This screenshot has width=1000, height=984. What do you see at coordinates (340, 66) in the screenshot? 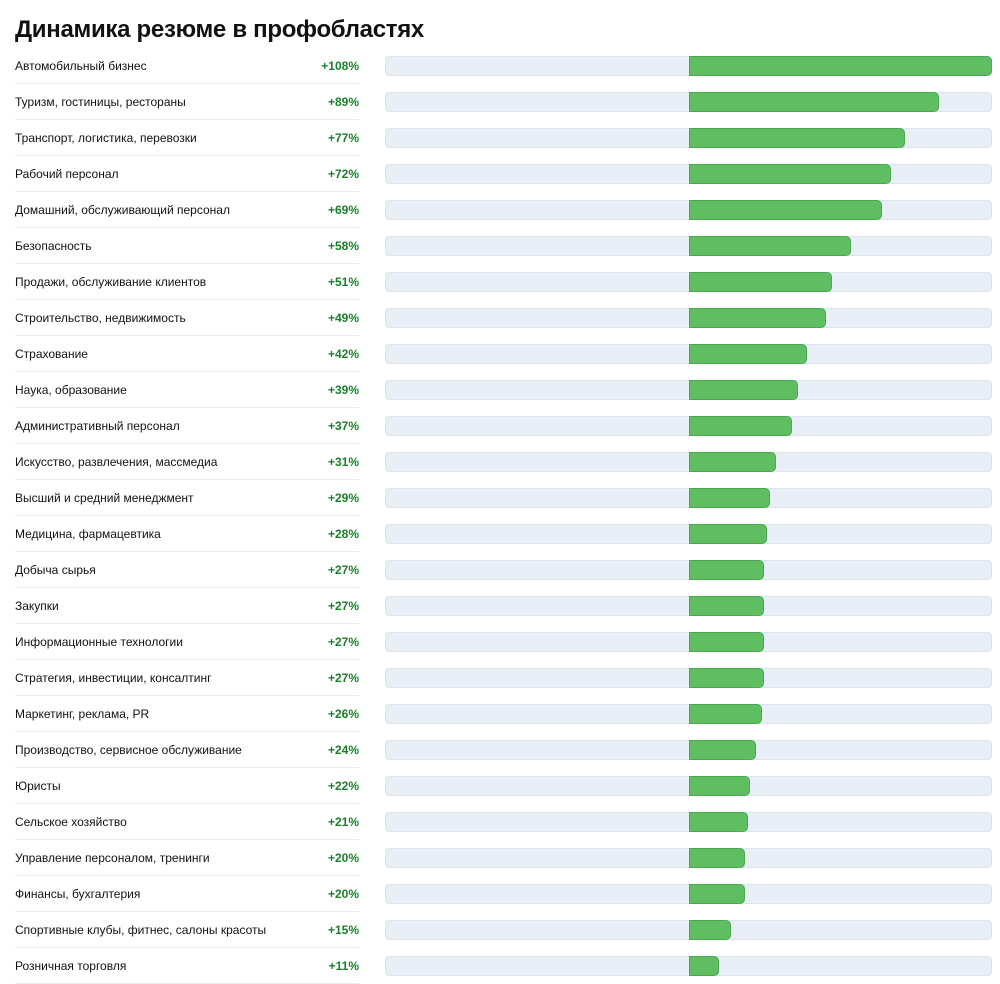
I see `value-label: +108%` at bounding box center [340, 66].